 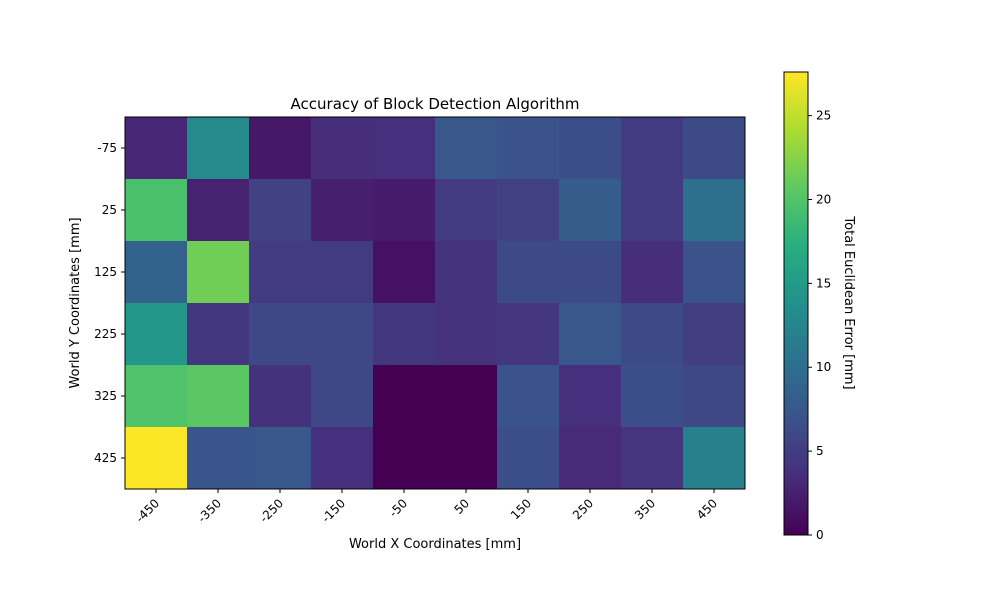 What do you see at coordinates (271, 510) in the screenshot?
I see `x-tick-label: -250` at bounding box center [271, 510].